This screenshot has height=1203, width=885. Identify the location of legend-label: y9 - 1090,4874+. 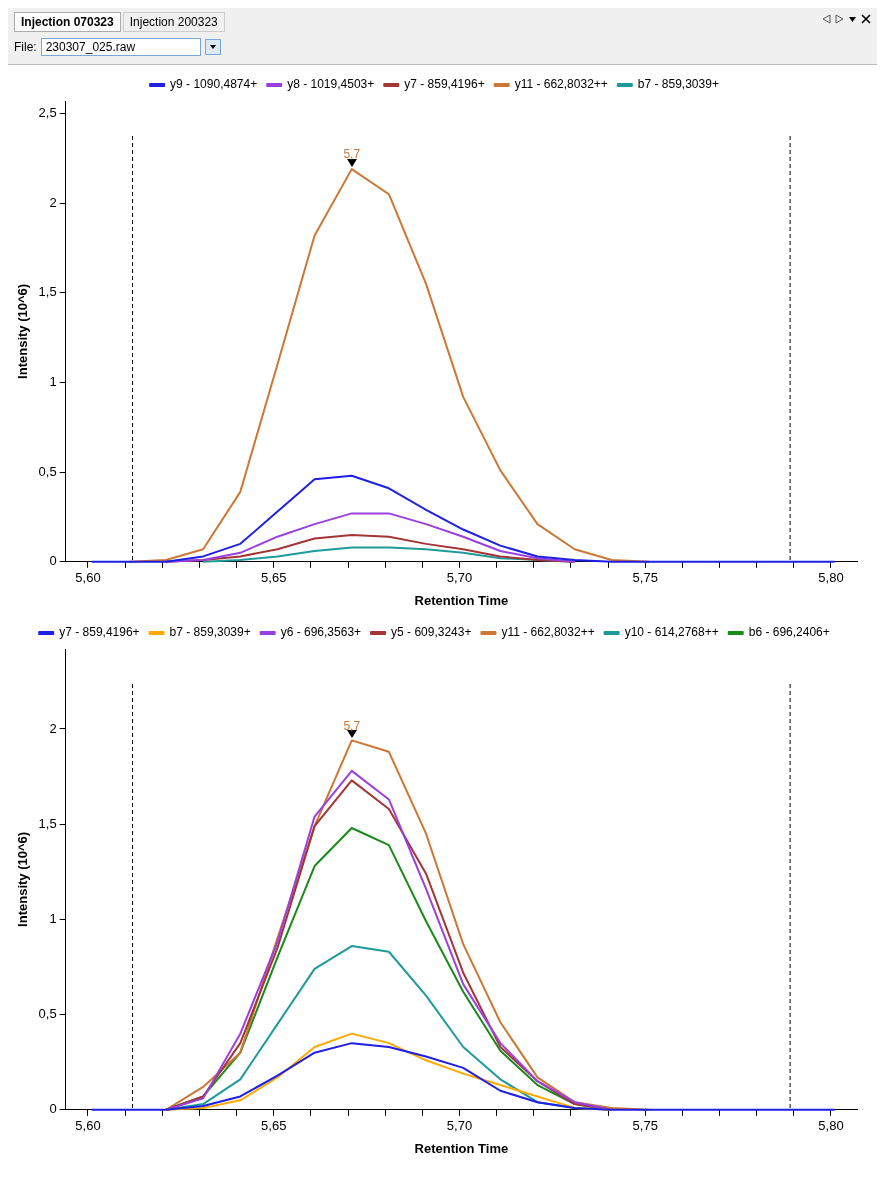
(214, 84).